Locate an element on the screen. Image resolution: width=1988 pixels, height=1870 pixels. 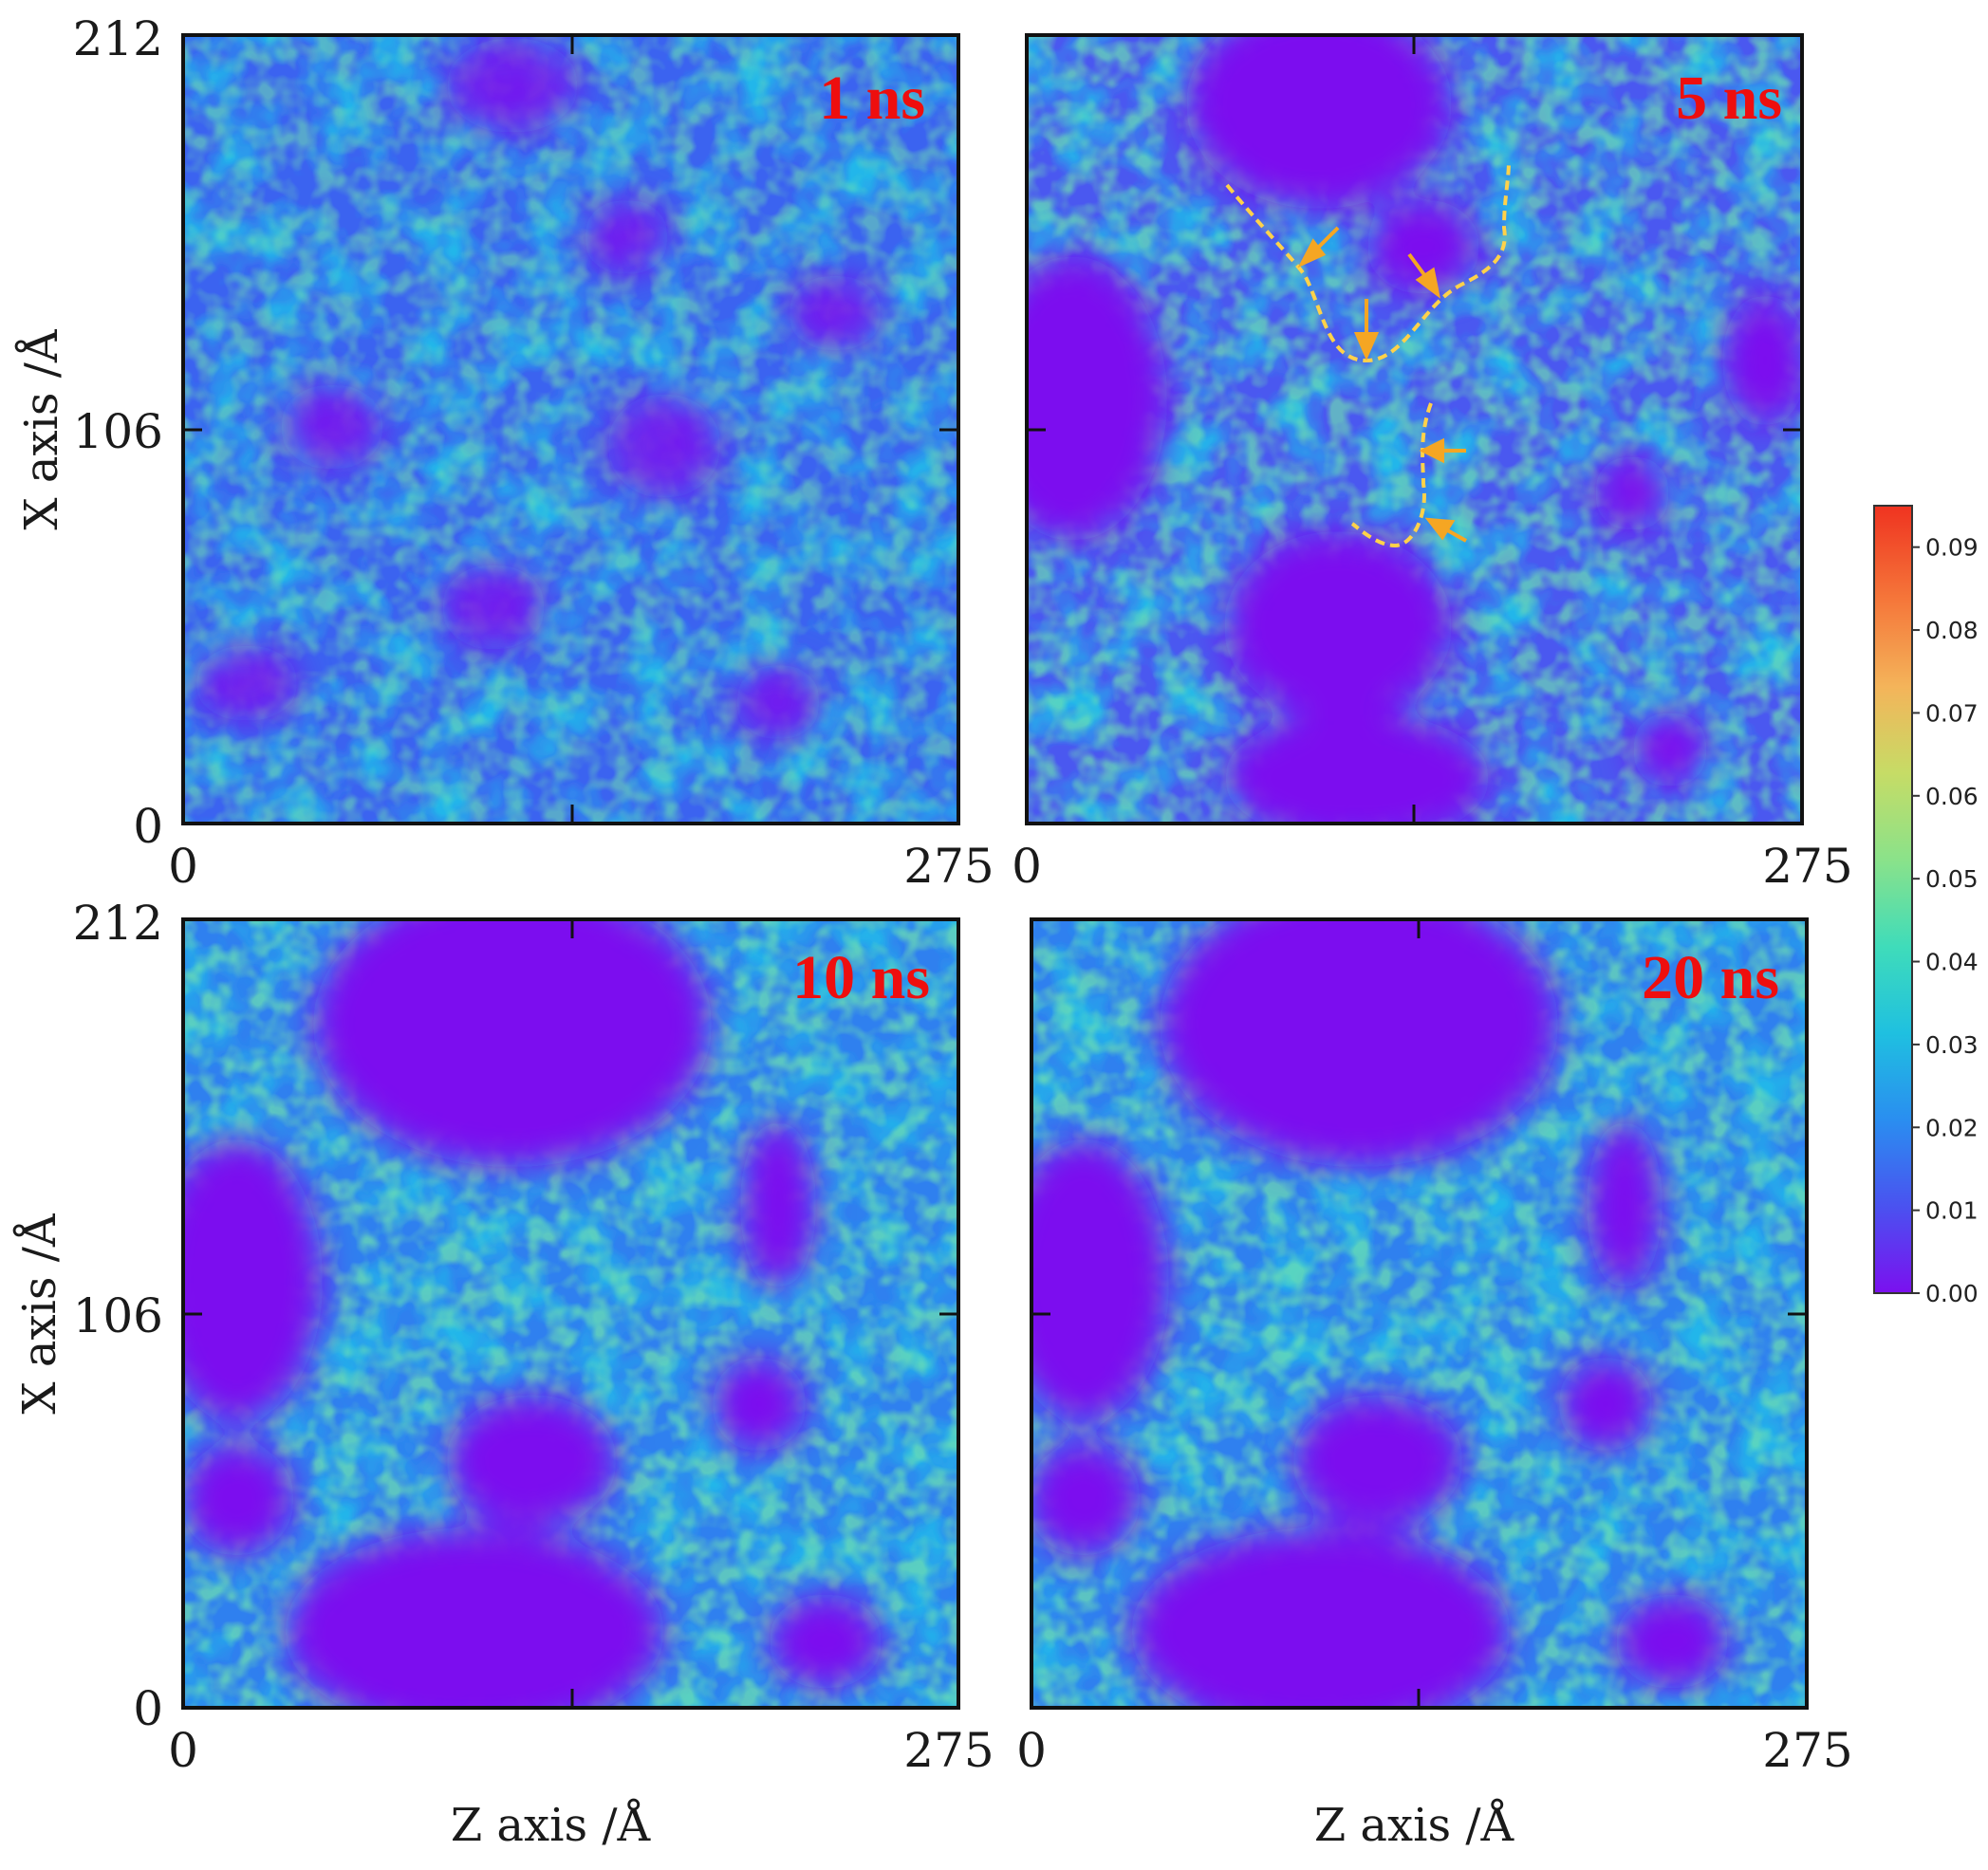
colorbar-tick-label: 0.06 is located at coordinates (1952, 796).